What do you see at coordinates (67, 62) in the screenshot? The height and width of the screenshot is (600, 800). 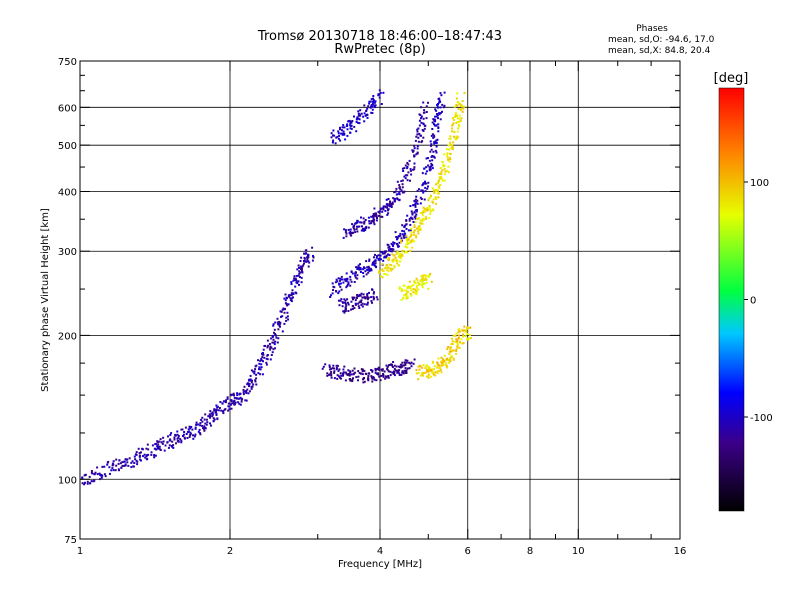 I see `y-tick-label: 750` at bounding box center [67, 62].